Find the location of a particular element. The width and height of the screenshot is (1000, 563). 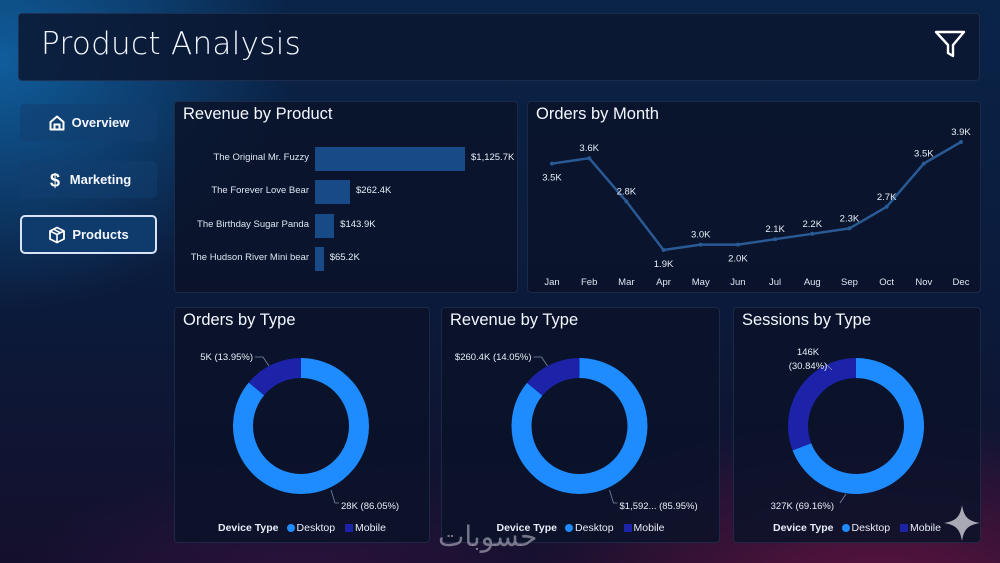

bar-row: The Original Mr. Fuzzy $1,125.7K is located at coordinates (345, 159).